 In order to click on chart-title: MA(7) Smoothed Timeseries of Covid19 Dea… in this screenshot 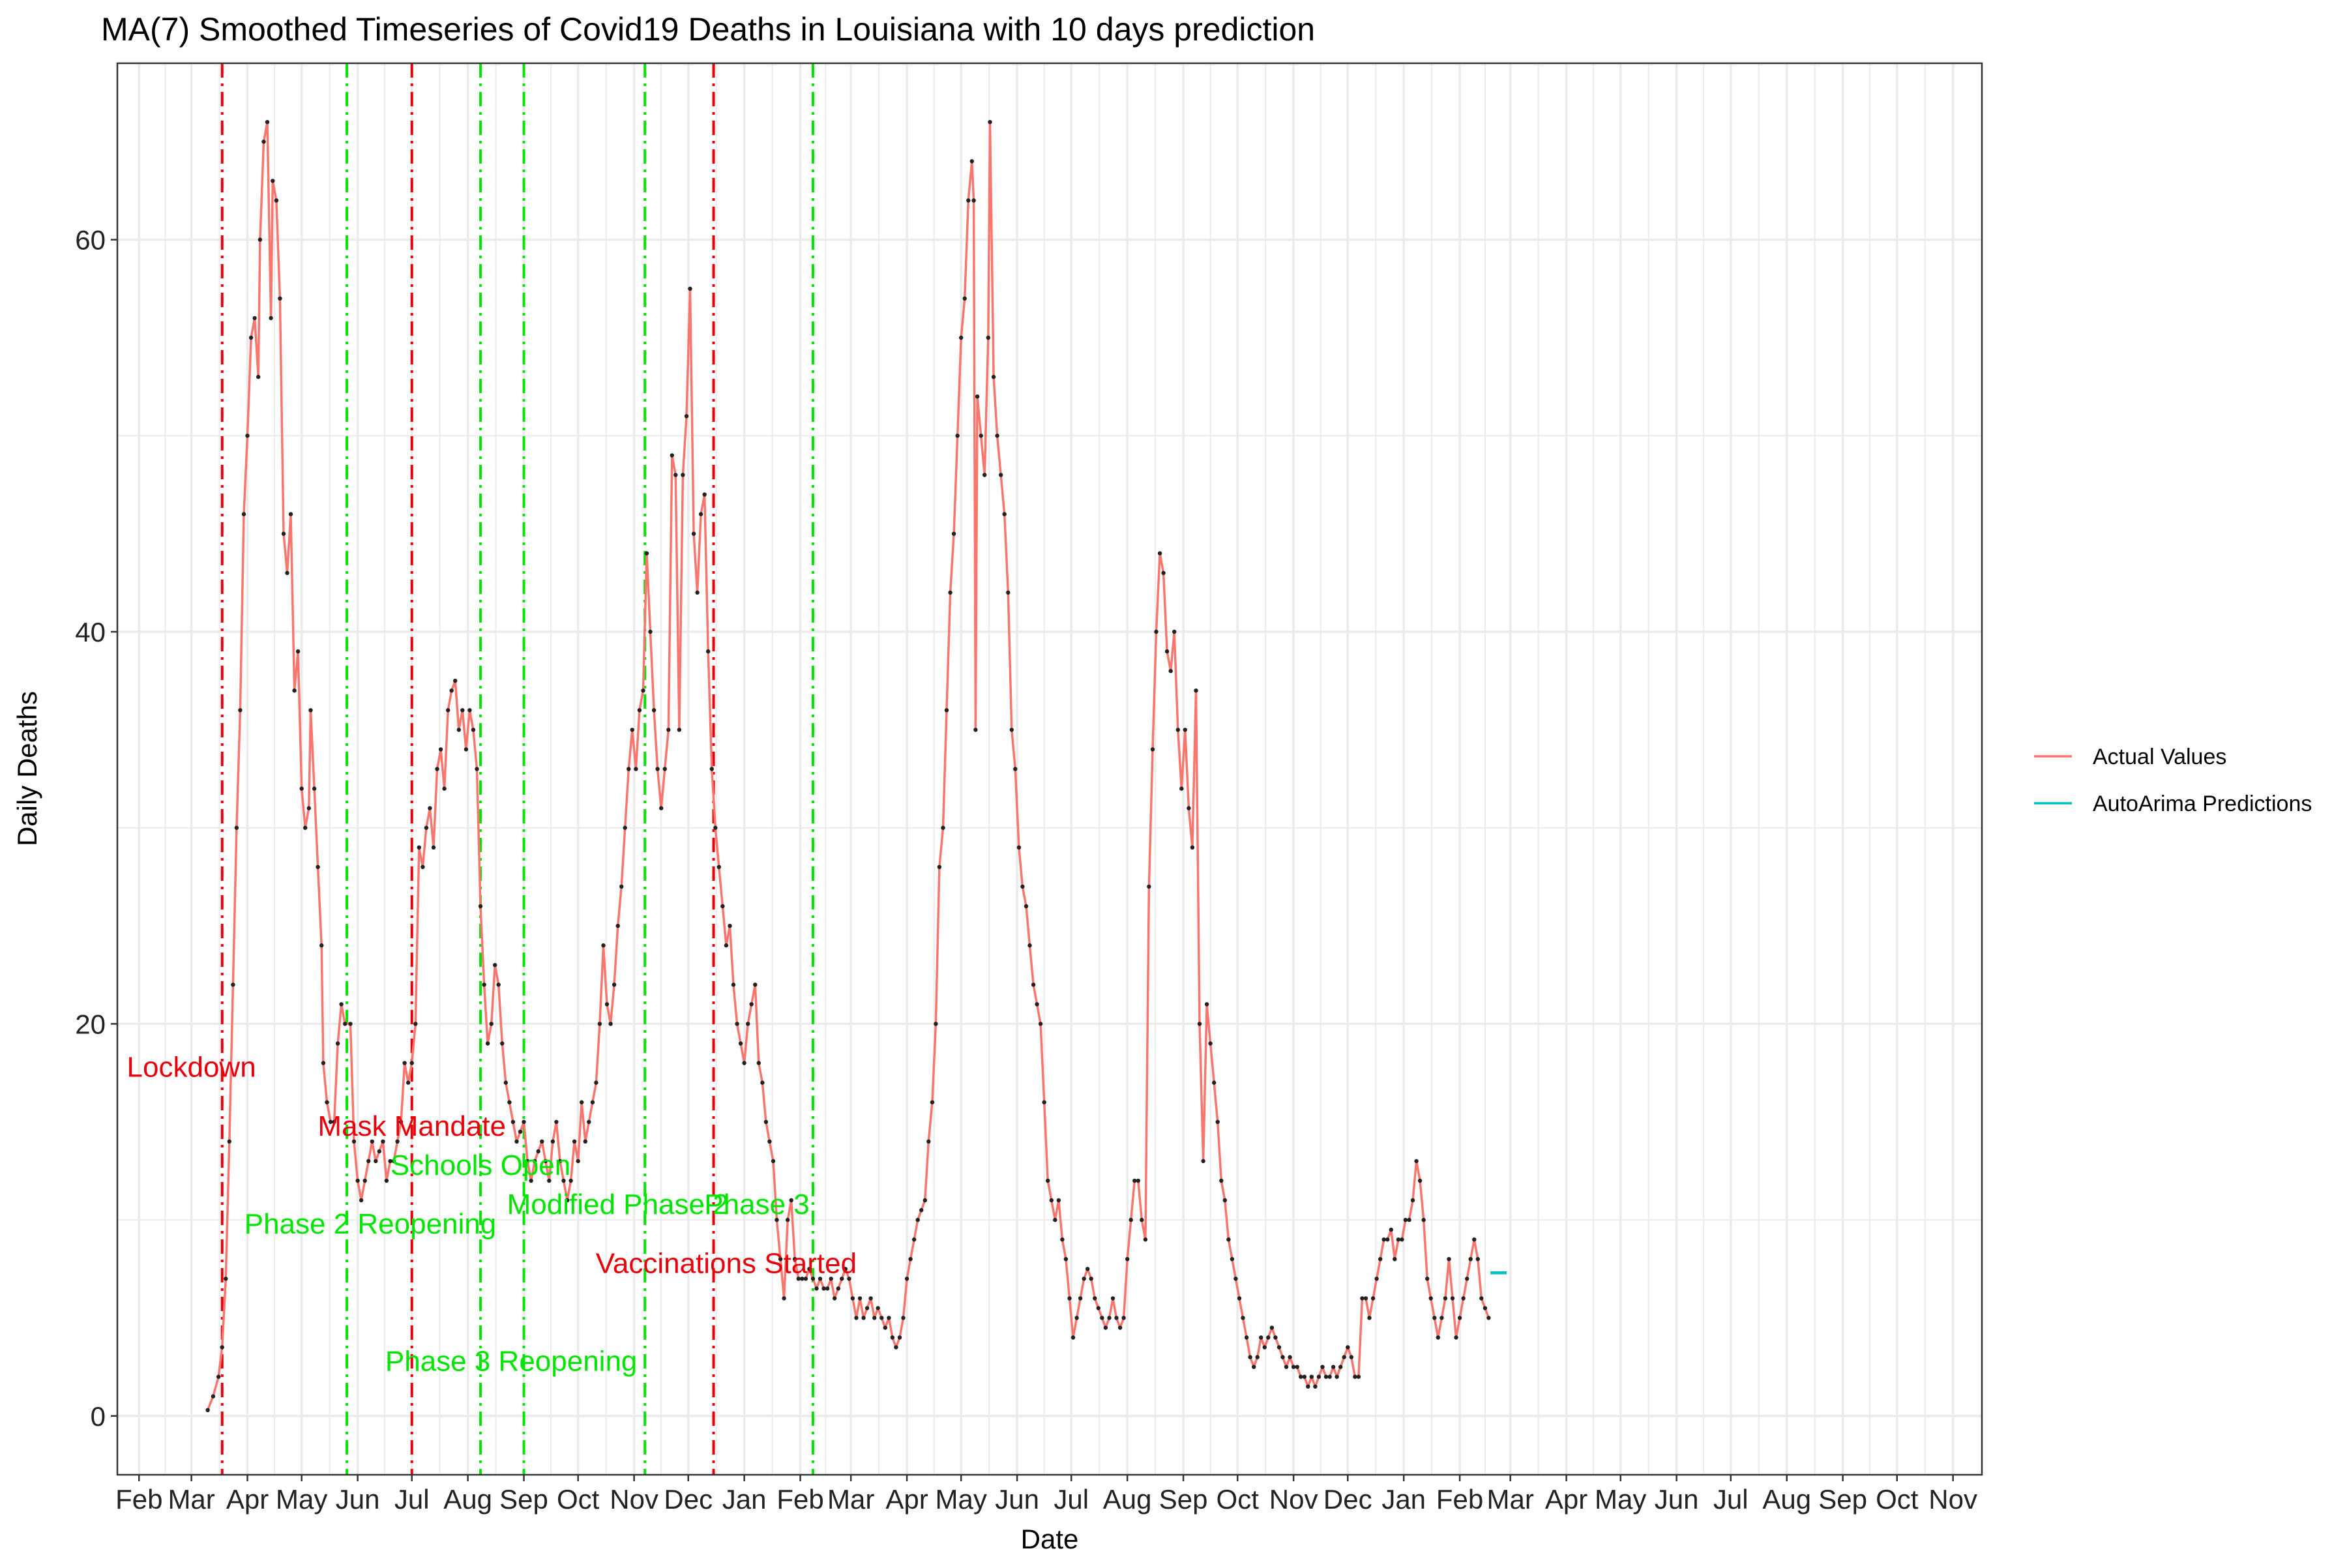, I will do `click(708, 30)`.